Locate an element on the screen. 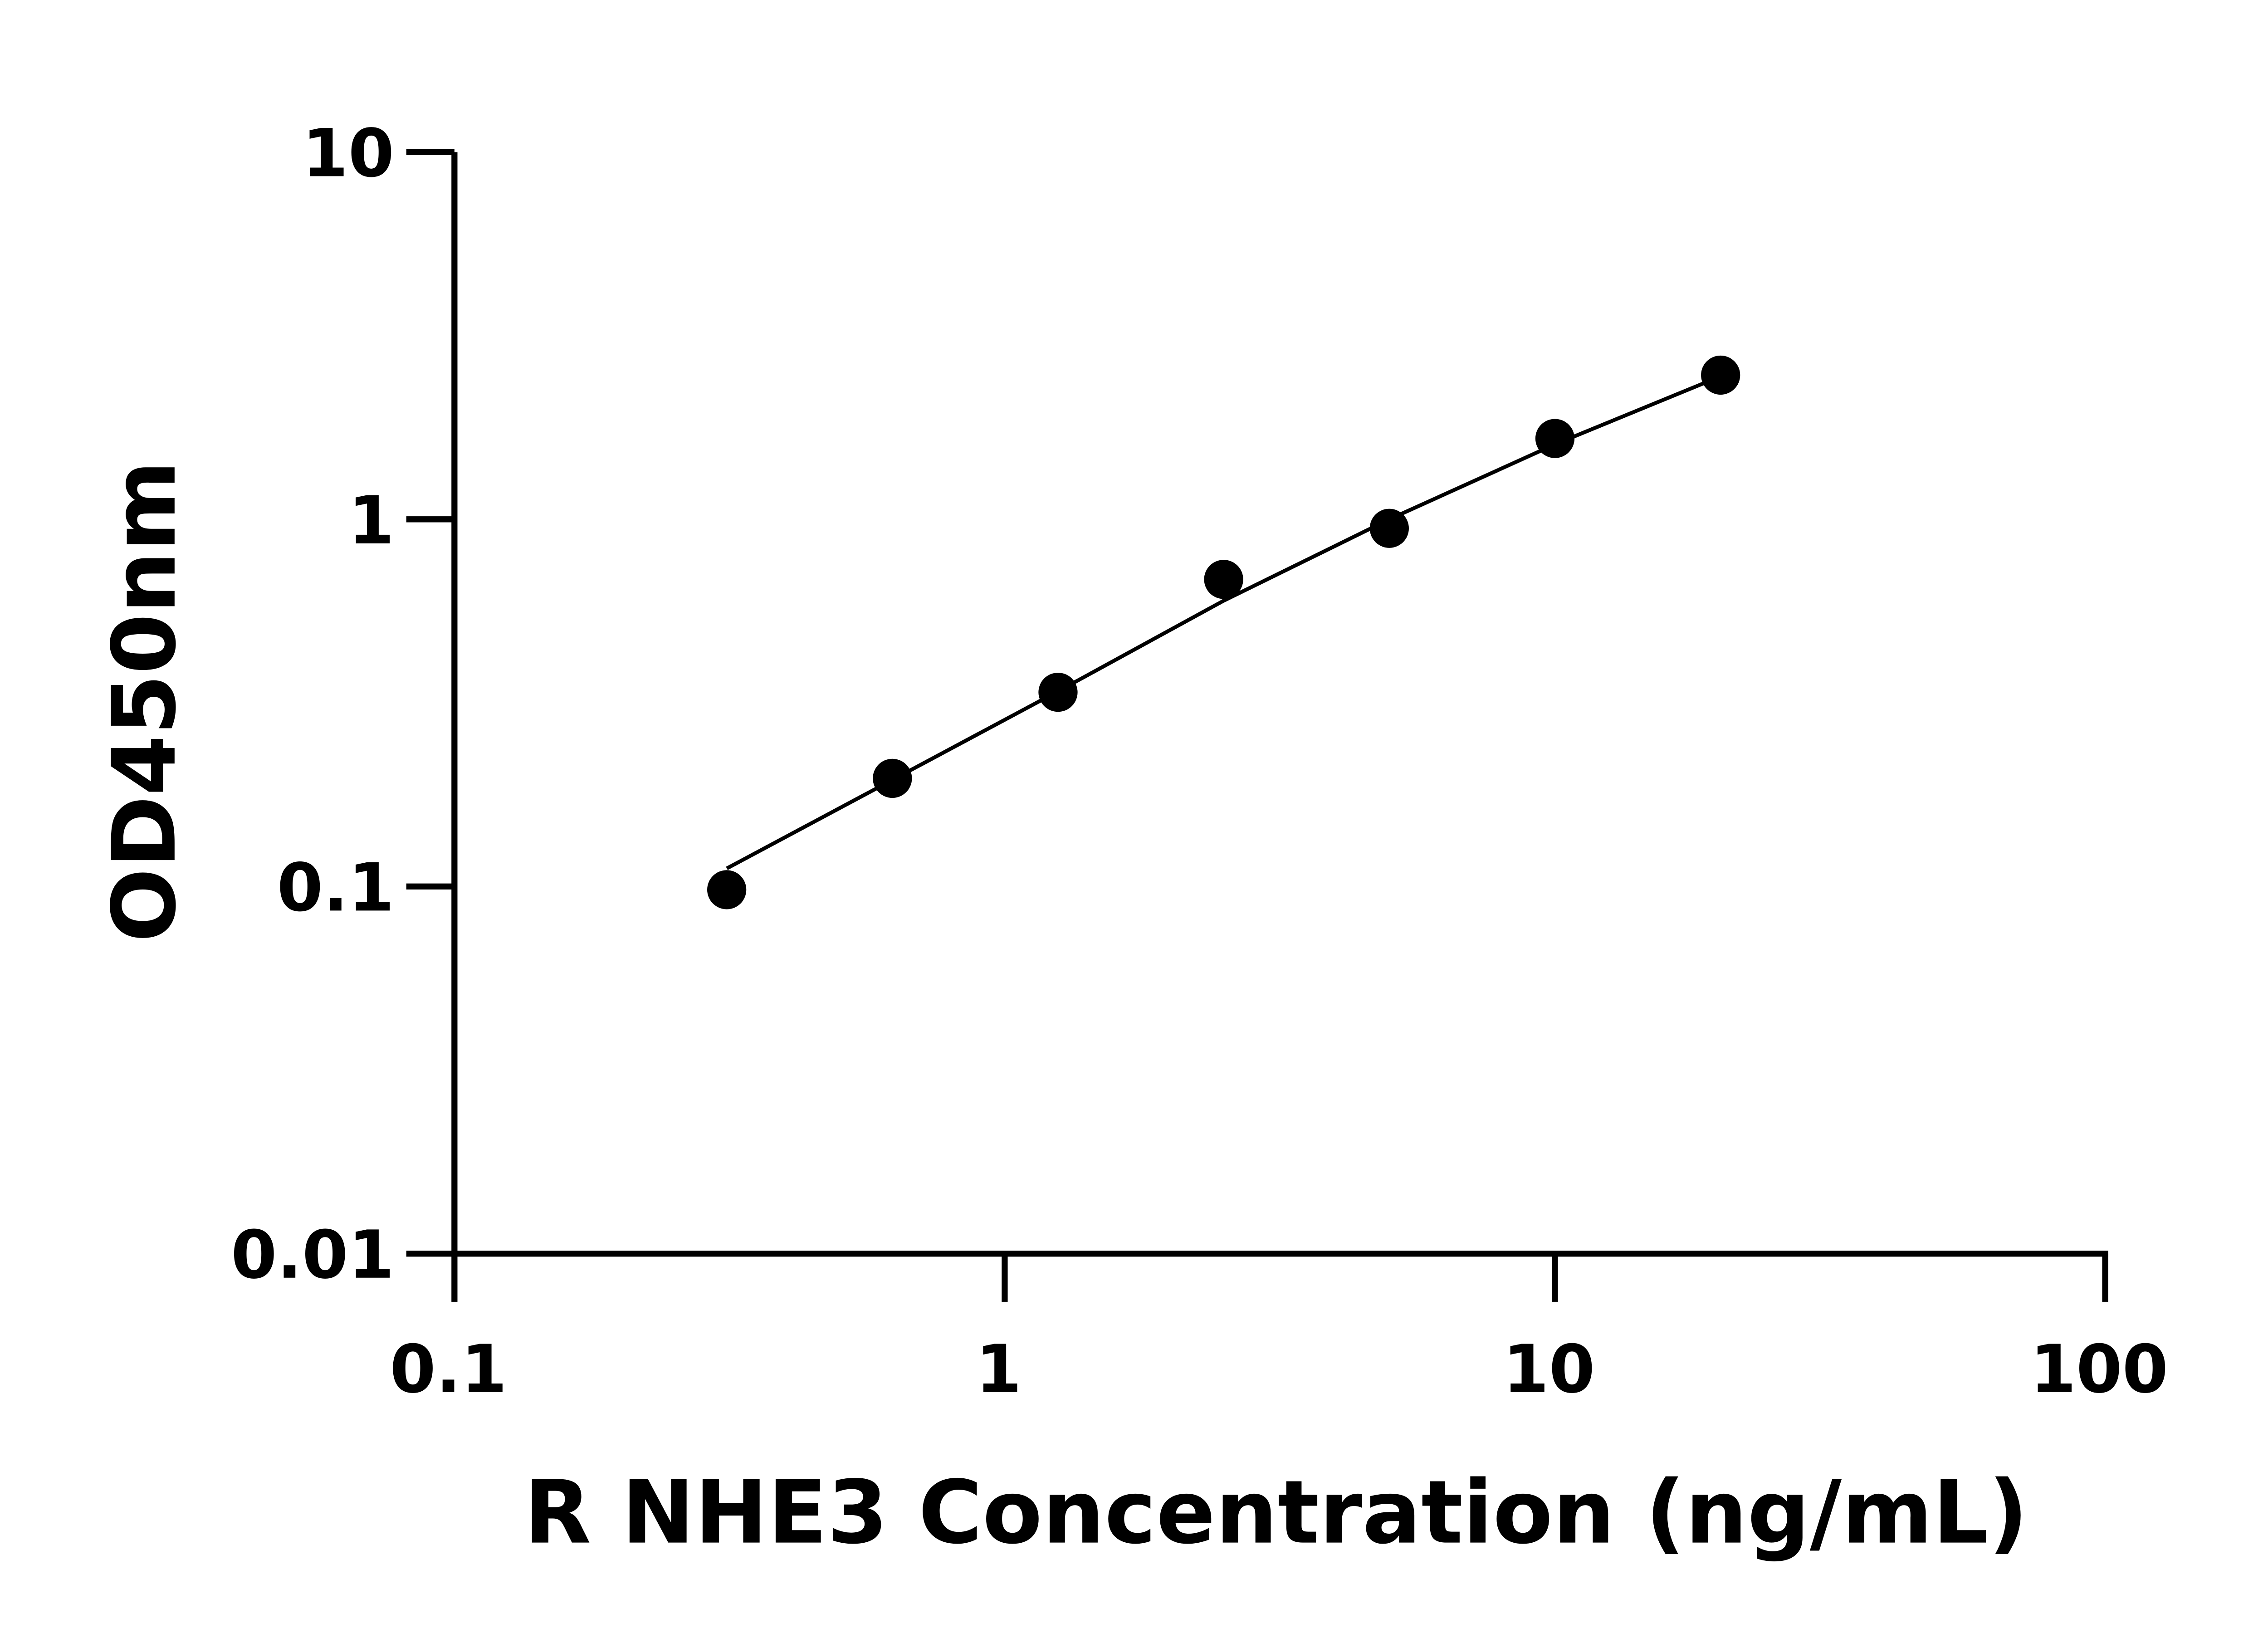 The width and height of the screenshot is (2268, 1633). y-axis-label: OD450nm is located at coordinates (145, 701).